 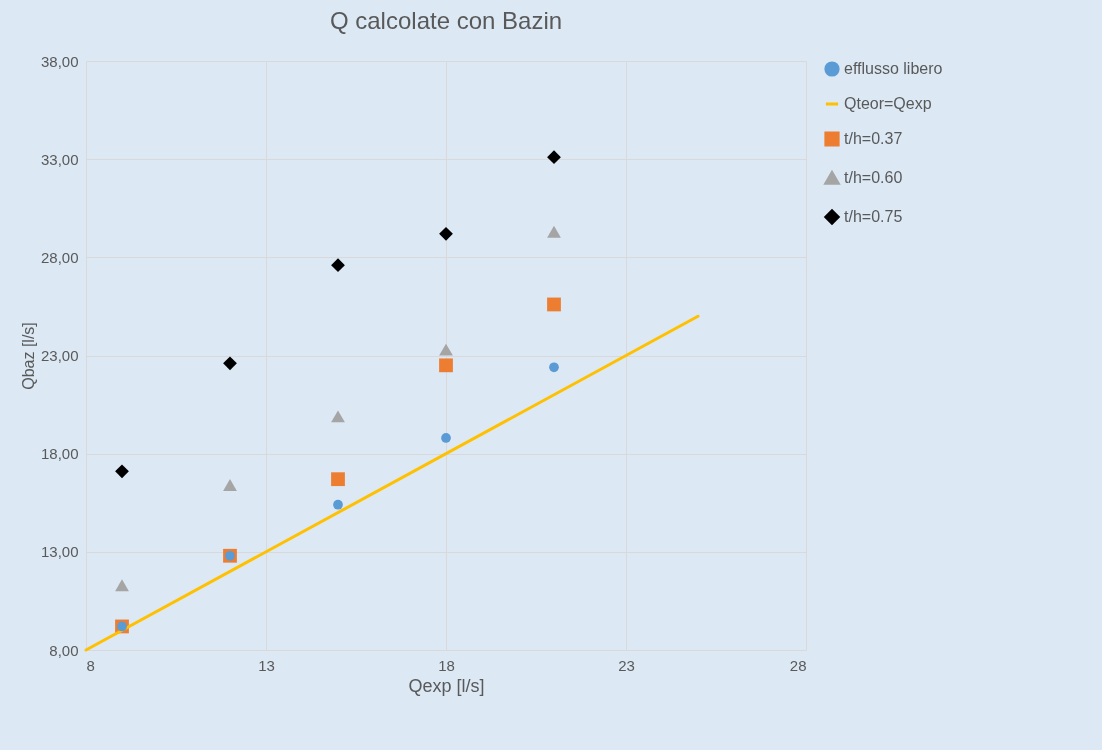 I want to click on x-axis-title: Qexp [l/s], so click(x=446, y=685).